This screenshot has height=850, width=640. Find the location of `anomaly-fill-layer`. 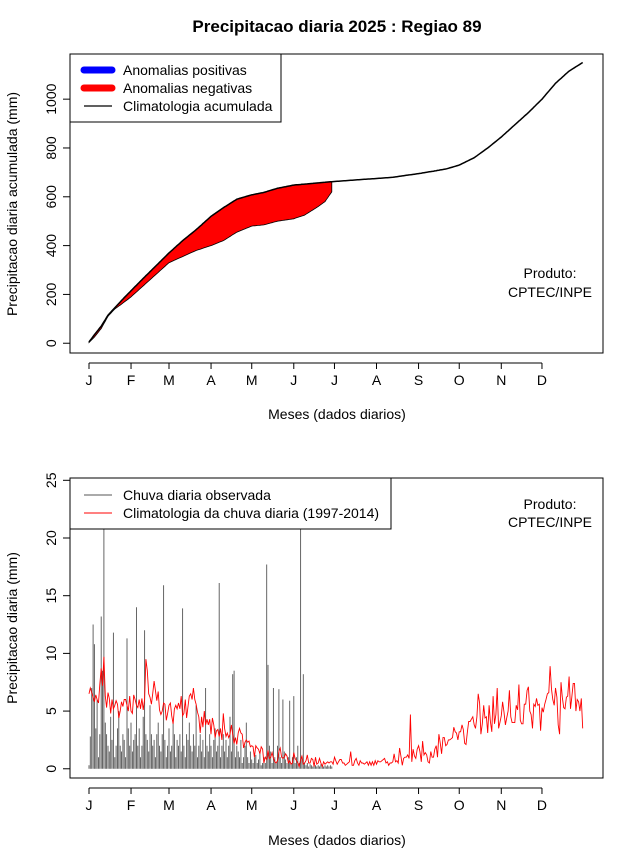

anomaly-fill-layer is located at coordinates (210, 262).